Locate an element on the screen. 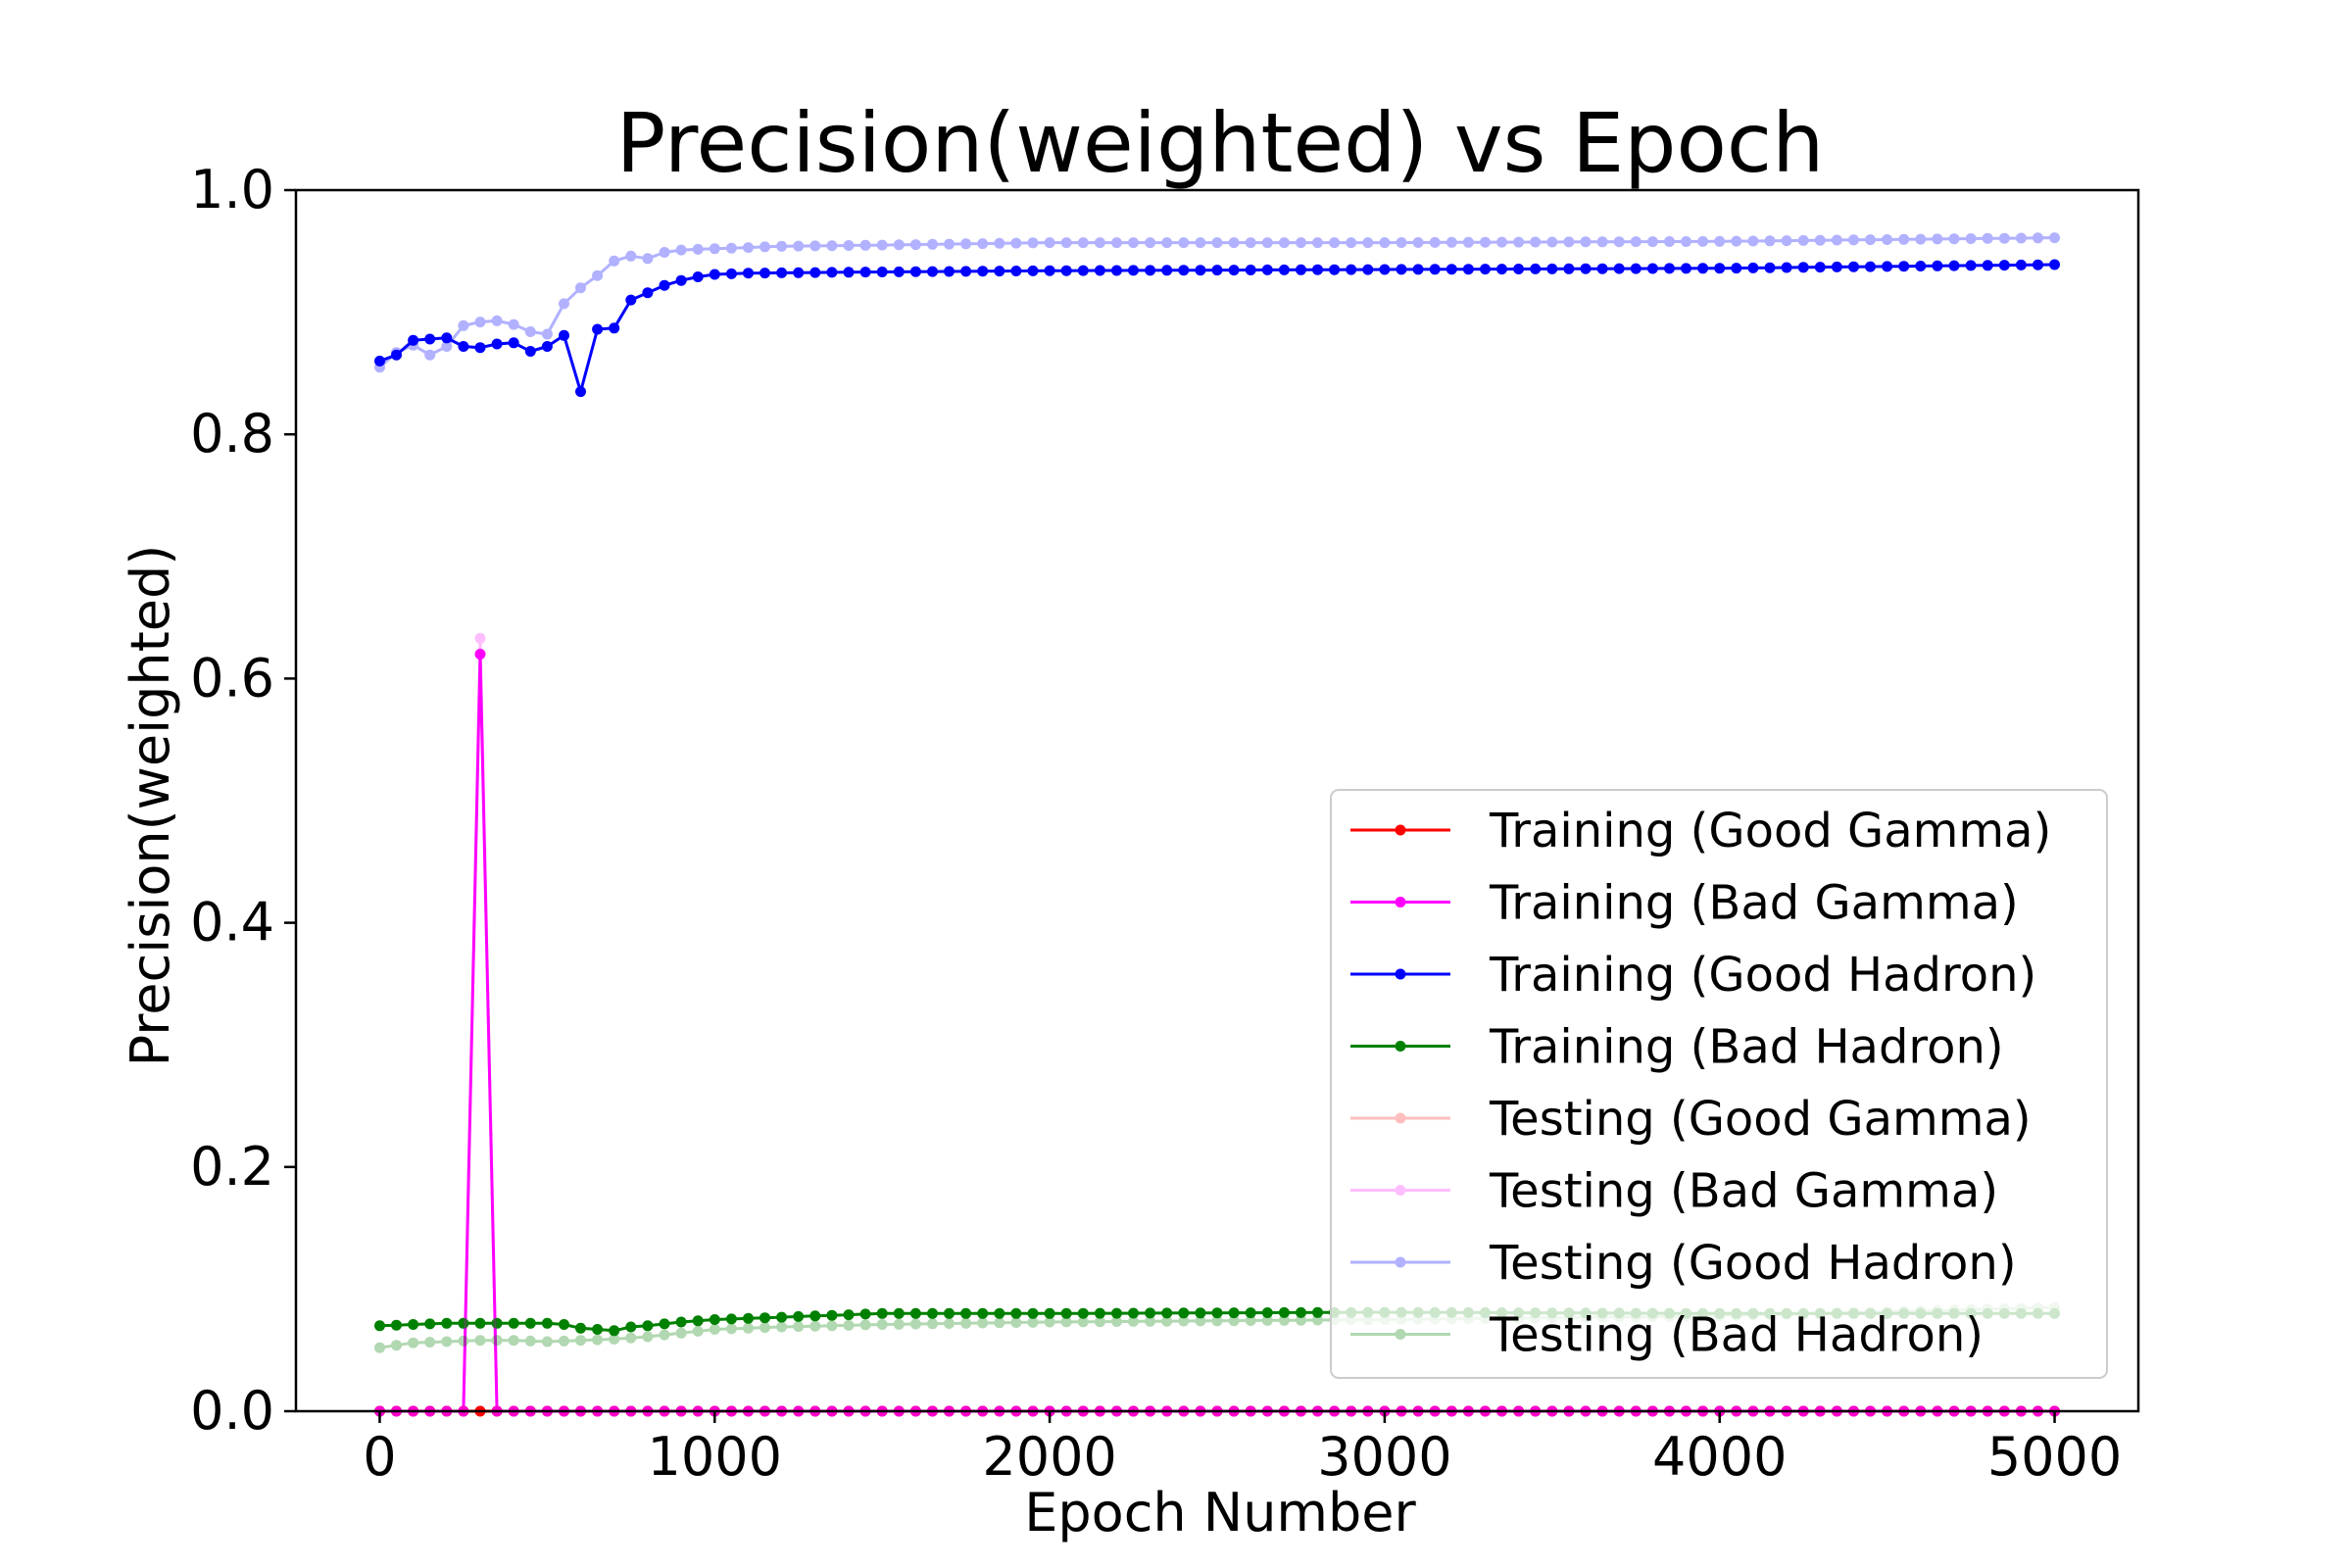 This screenshot has height=1568, width=2352. legend-label: Training (Good Hadron) is located at coordinates (1762, 975).